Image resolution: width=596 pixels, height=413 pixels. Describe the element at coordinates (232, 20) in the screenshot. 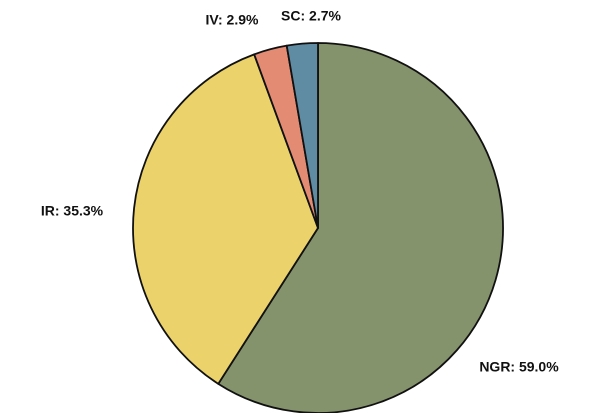

I see `slice-label: IV: 2.9%` at that location.